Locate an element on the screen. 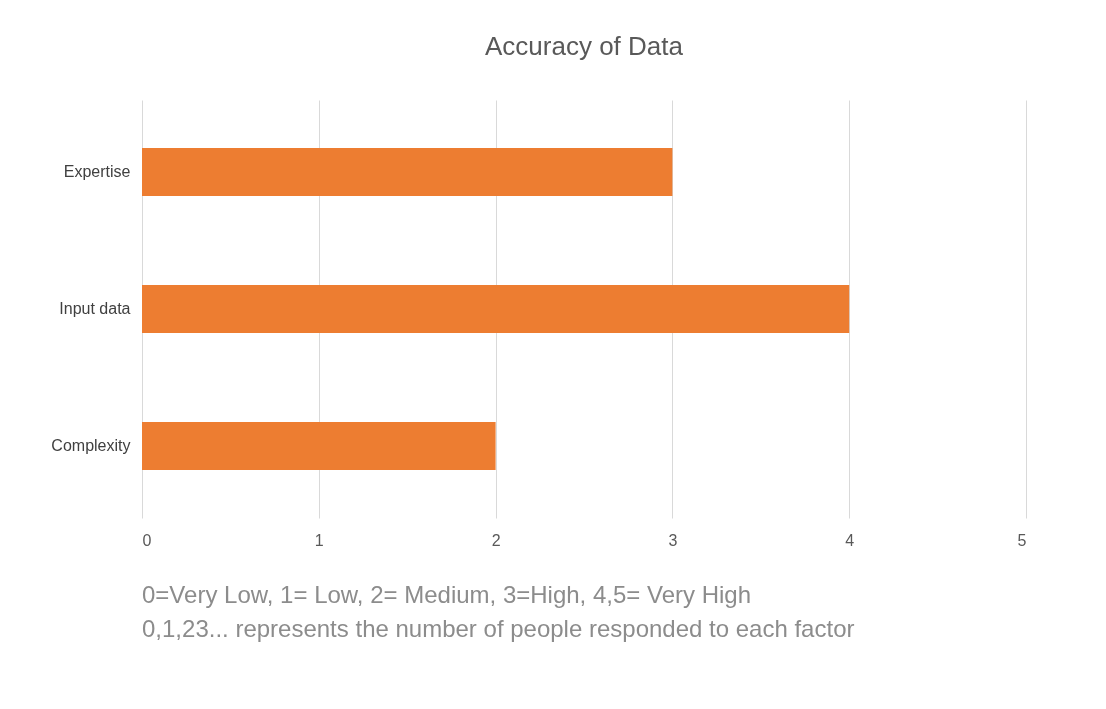 Image resolution: width=1106 pixels, height=709 pixels. chart-title: Accuracy of Data is located at coordinates (584, 46).